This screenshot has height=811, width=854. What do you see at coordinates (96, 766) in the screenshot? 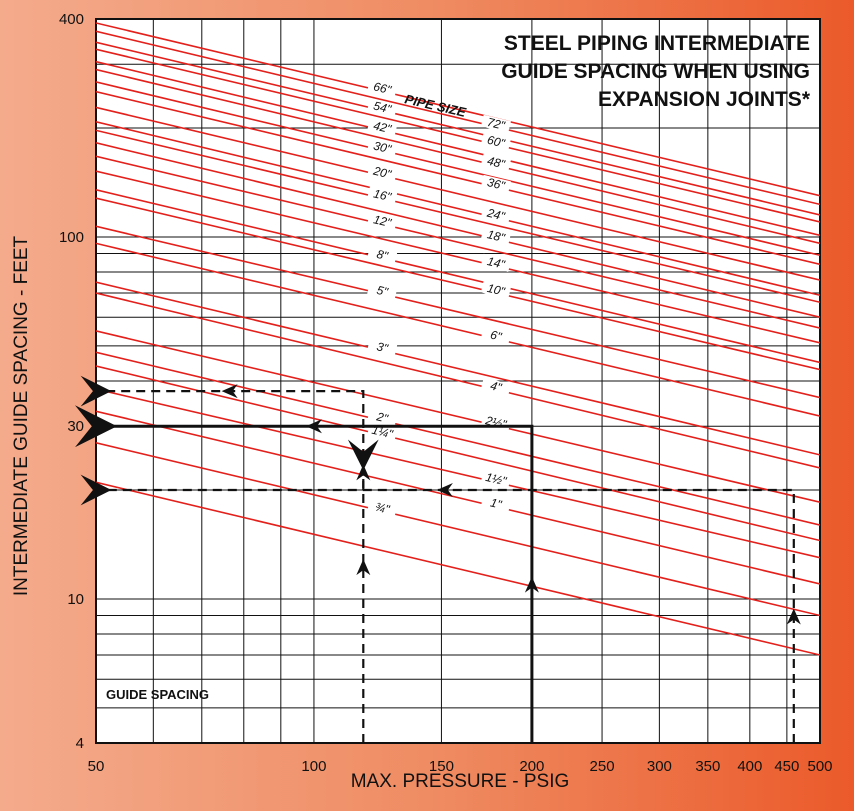
I see `x-tick-label: 50` at bounding box center [96, 766].